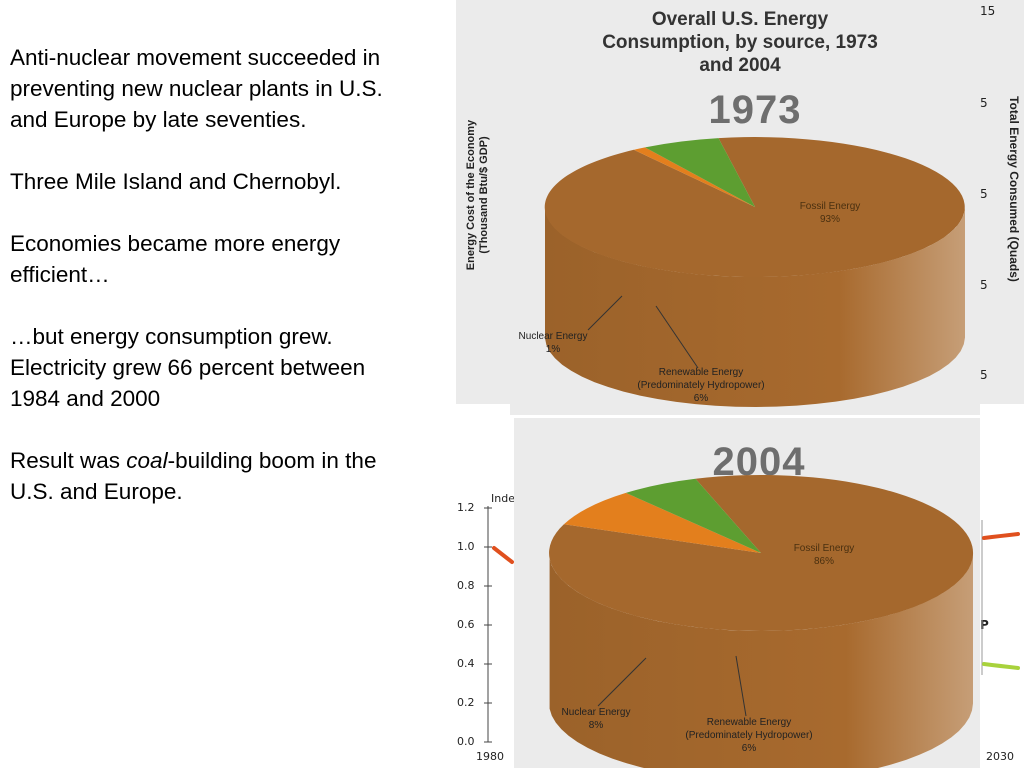  Describe the element at coordinates (829, 219) in the screenshot. I see `fossil-value: 93%` at that location.